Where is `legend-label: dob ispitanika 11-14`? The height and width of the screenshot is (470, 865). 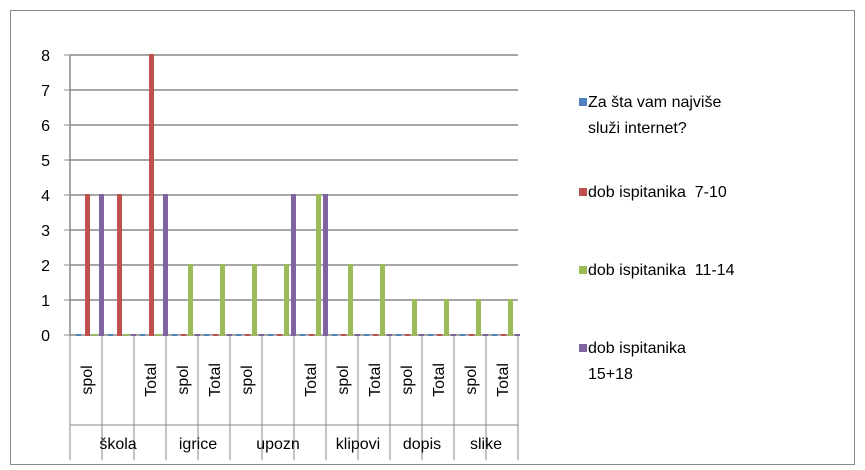 legend-label: dob ispitanika 11-14 is located at coordinates (661, 270).